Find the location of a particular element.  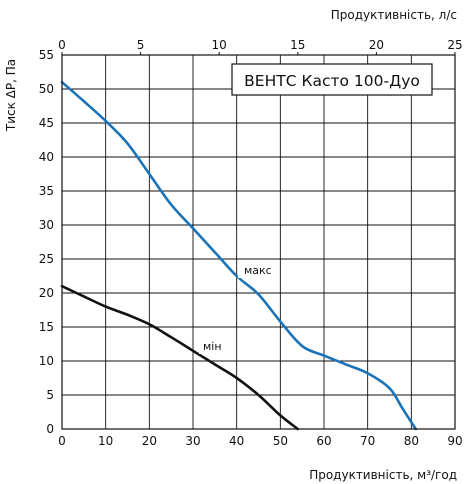

series-labels: макс мін is located at coordinates (238, 308).